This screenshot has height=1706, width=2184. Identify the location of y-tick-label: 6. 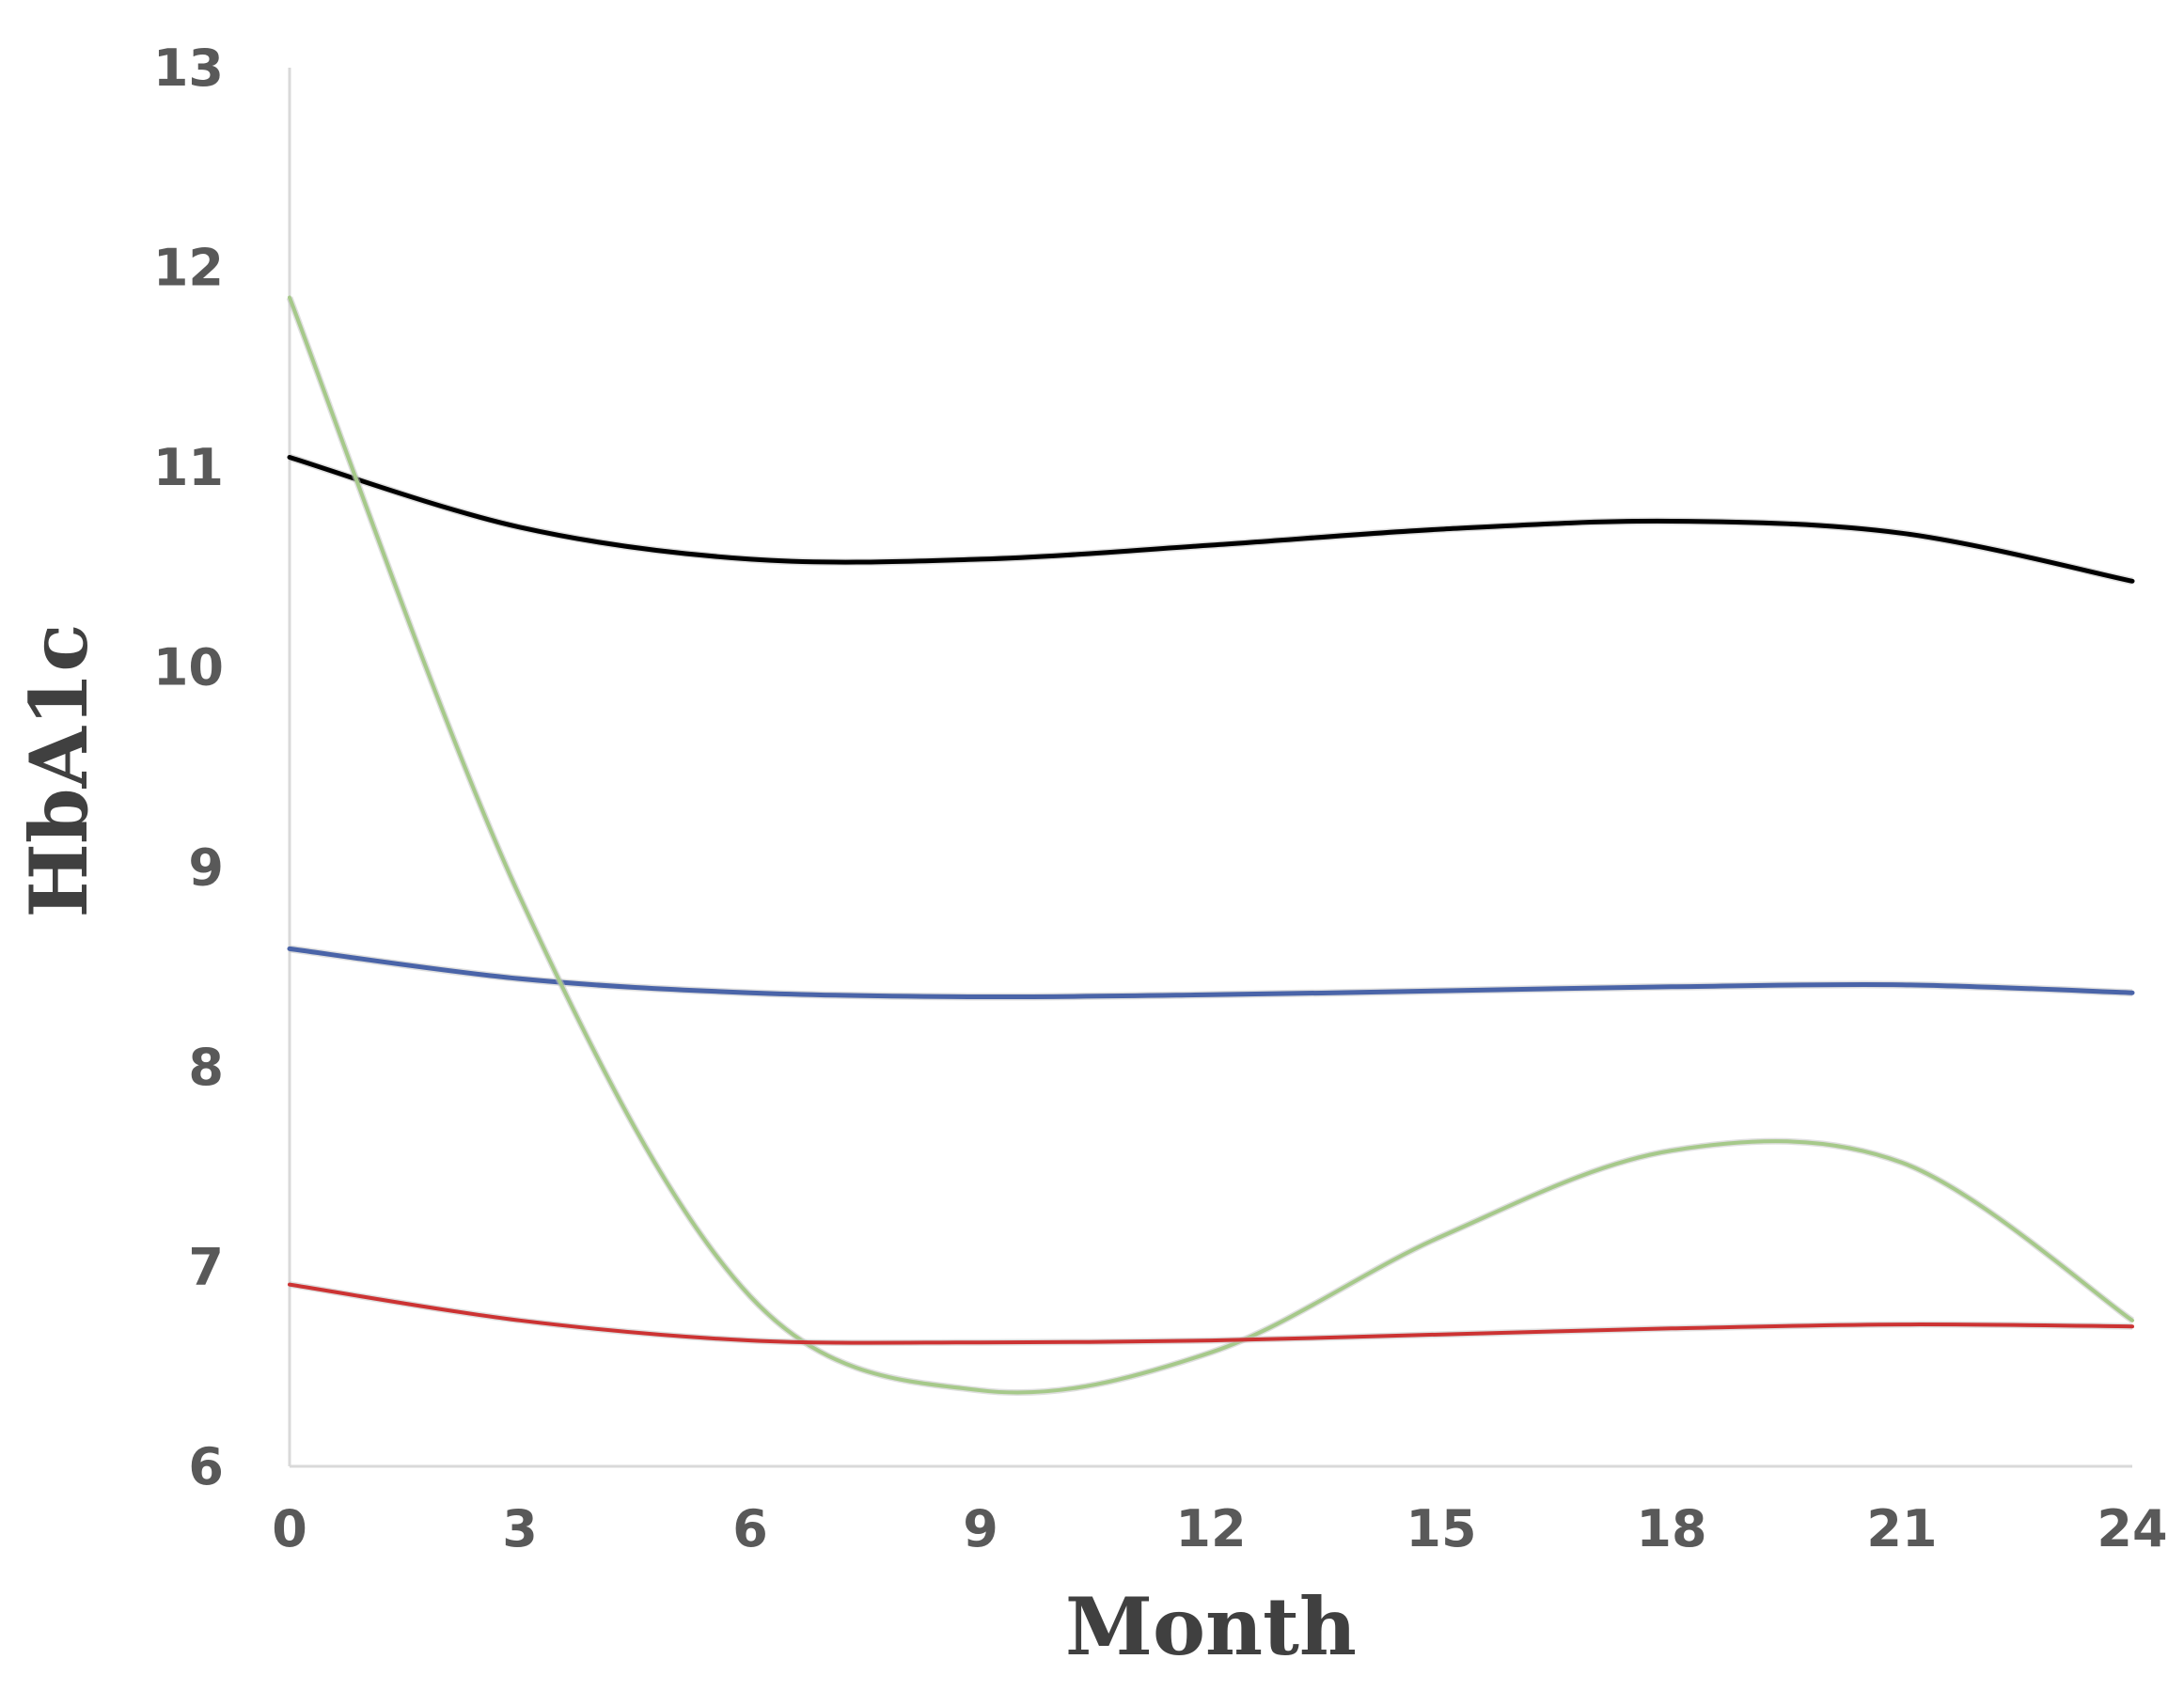
(206, 1466).